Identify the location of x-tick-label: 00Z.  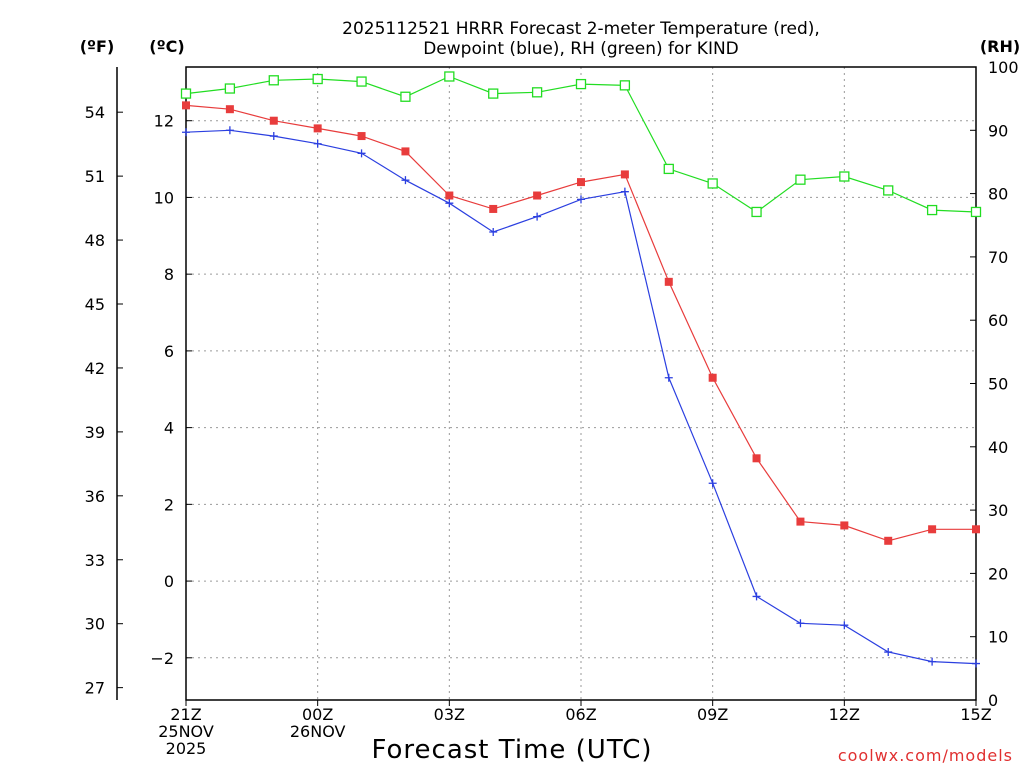
(317, 714).